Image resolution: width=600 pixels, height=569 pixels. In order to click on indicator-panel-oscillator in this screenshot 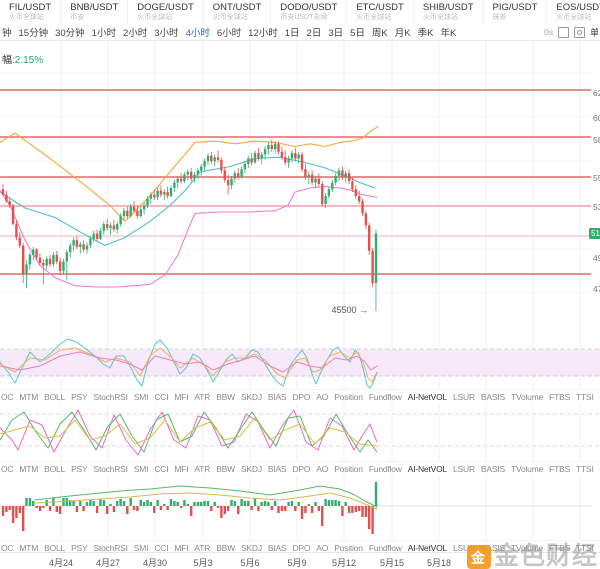, I will do `click(300, 432)`.